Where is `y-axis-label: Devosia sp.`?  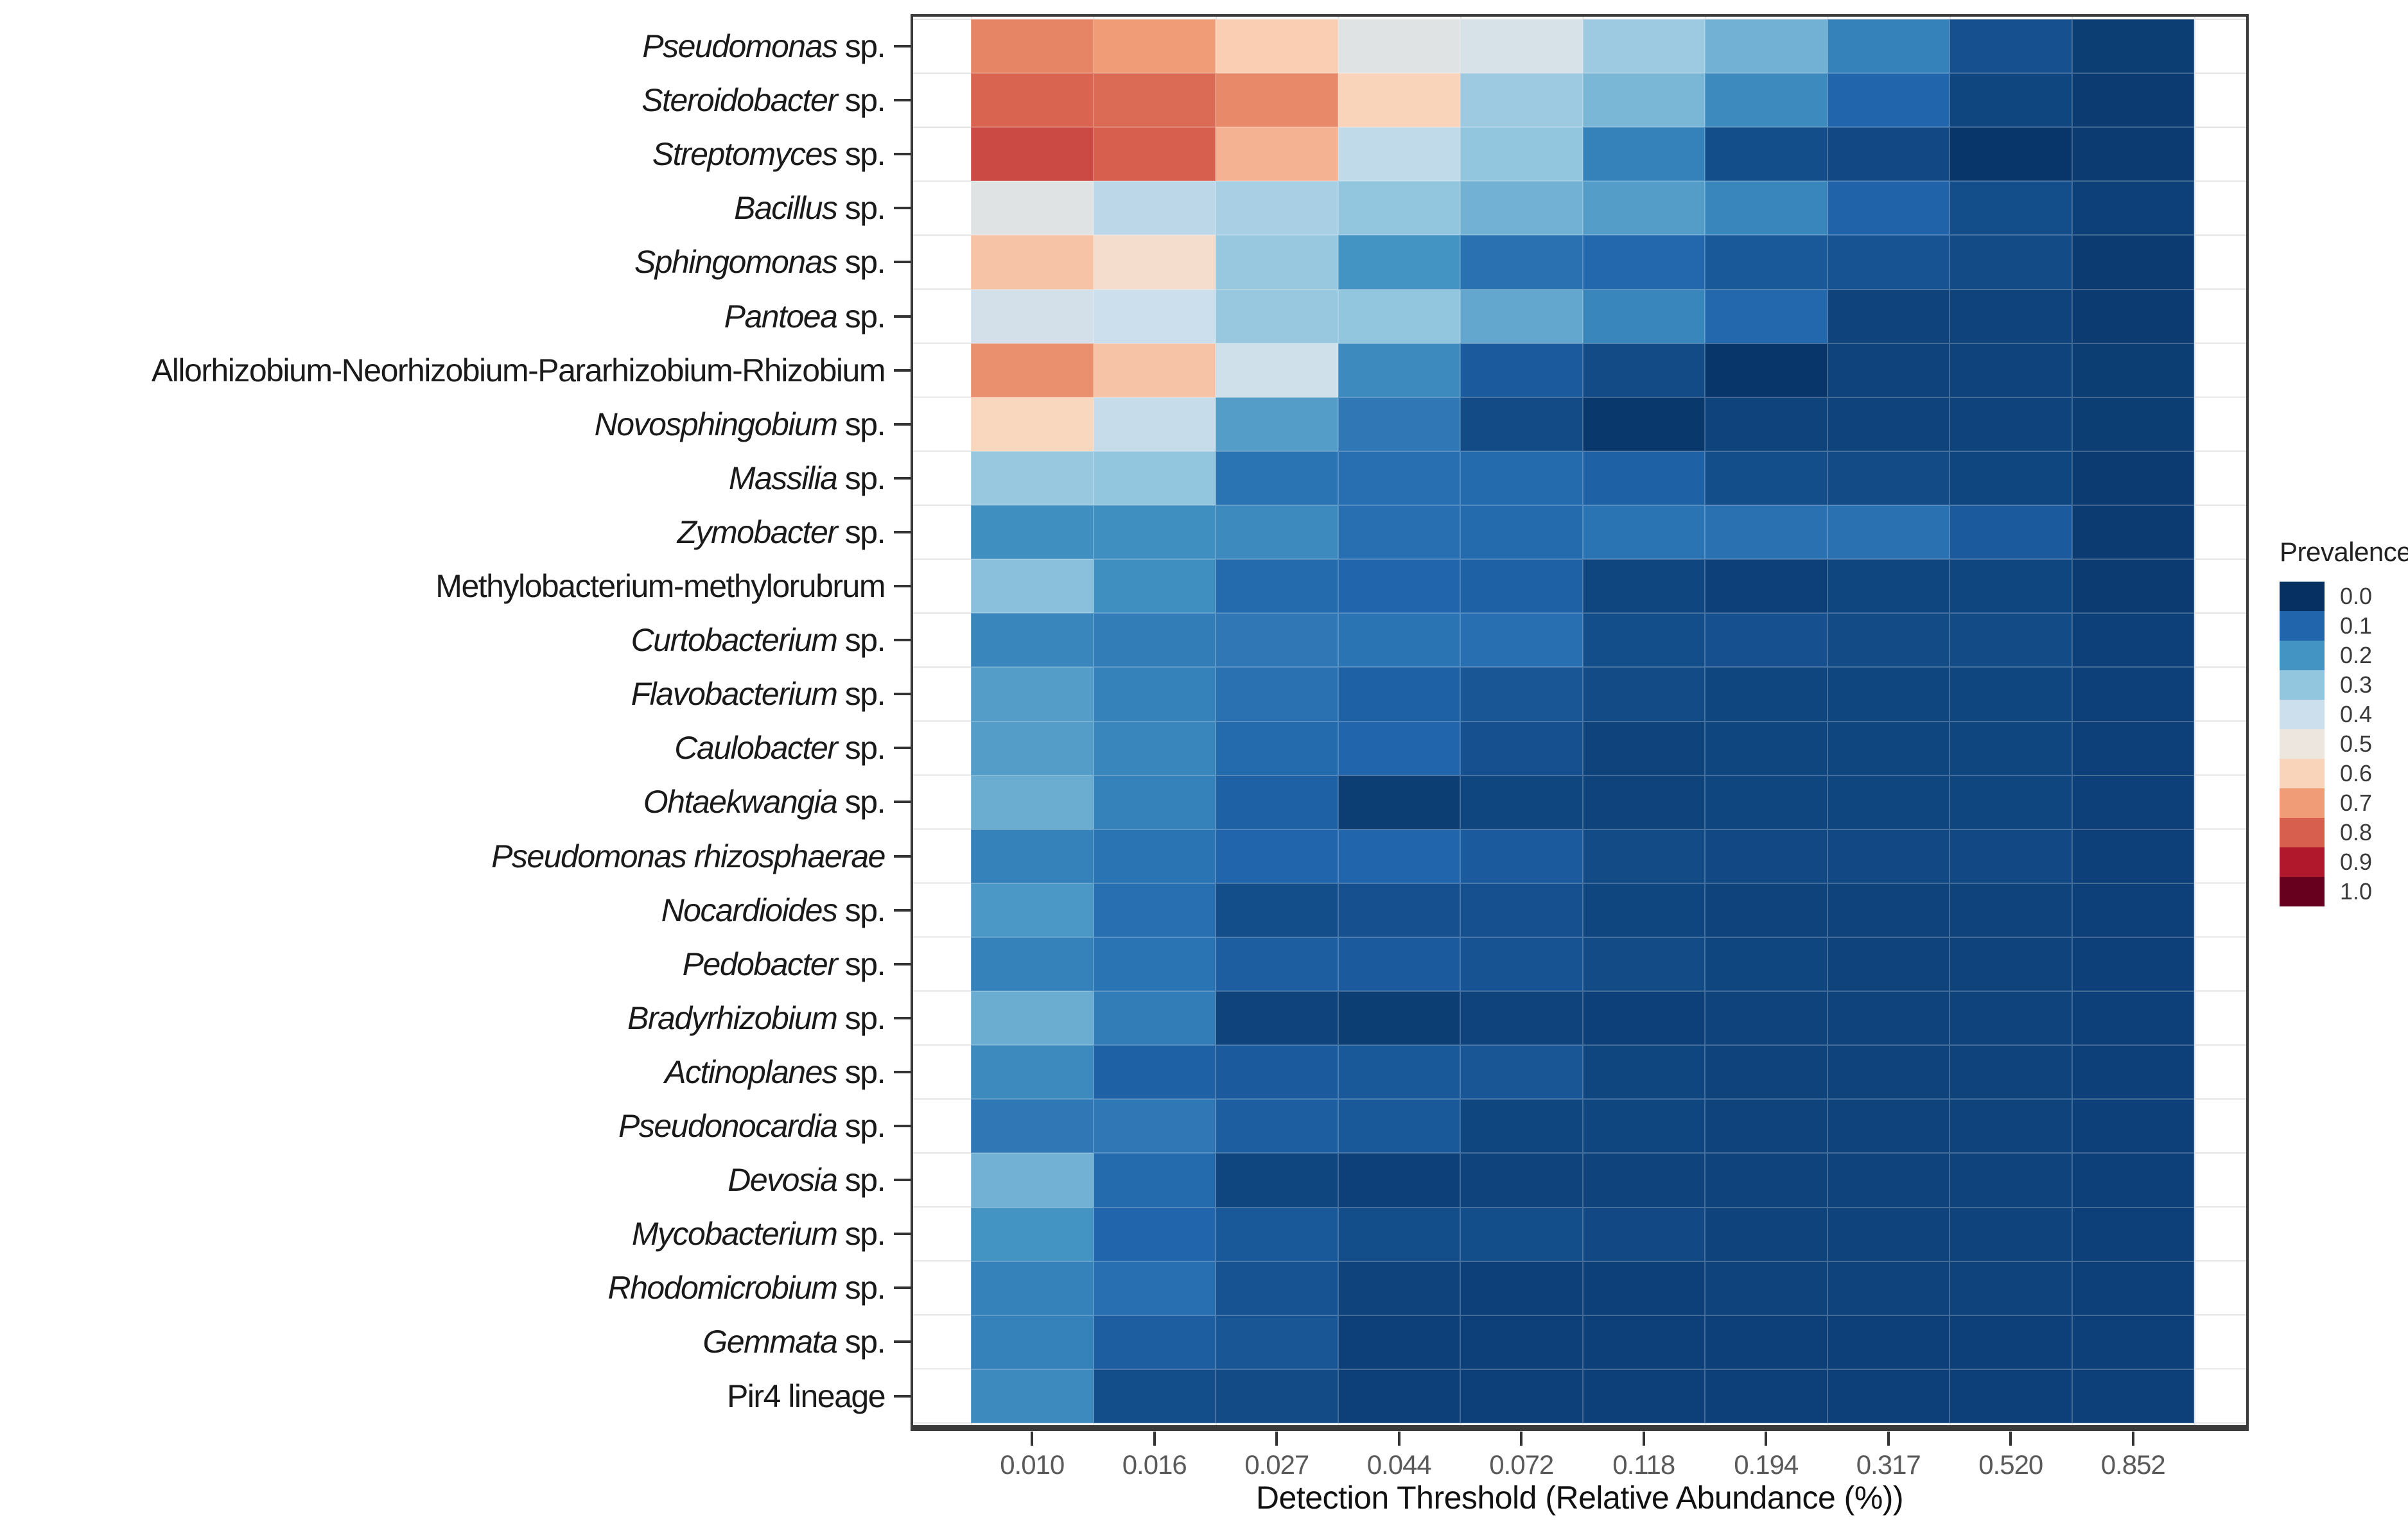 y-axis-label: Devosia sp. is located at coordinates (807, 1180).